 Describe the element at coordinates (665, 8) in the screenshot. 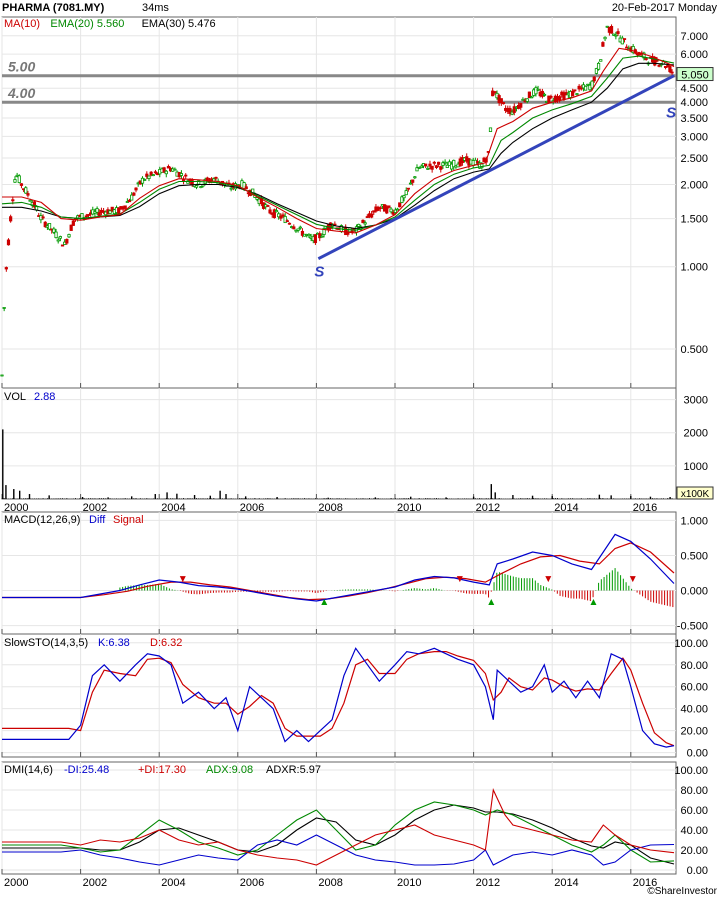

I see `chart-date: 20-Feb-2017 Monday` at that location.